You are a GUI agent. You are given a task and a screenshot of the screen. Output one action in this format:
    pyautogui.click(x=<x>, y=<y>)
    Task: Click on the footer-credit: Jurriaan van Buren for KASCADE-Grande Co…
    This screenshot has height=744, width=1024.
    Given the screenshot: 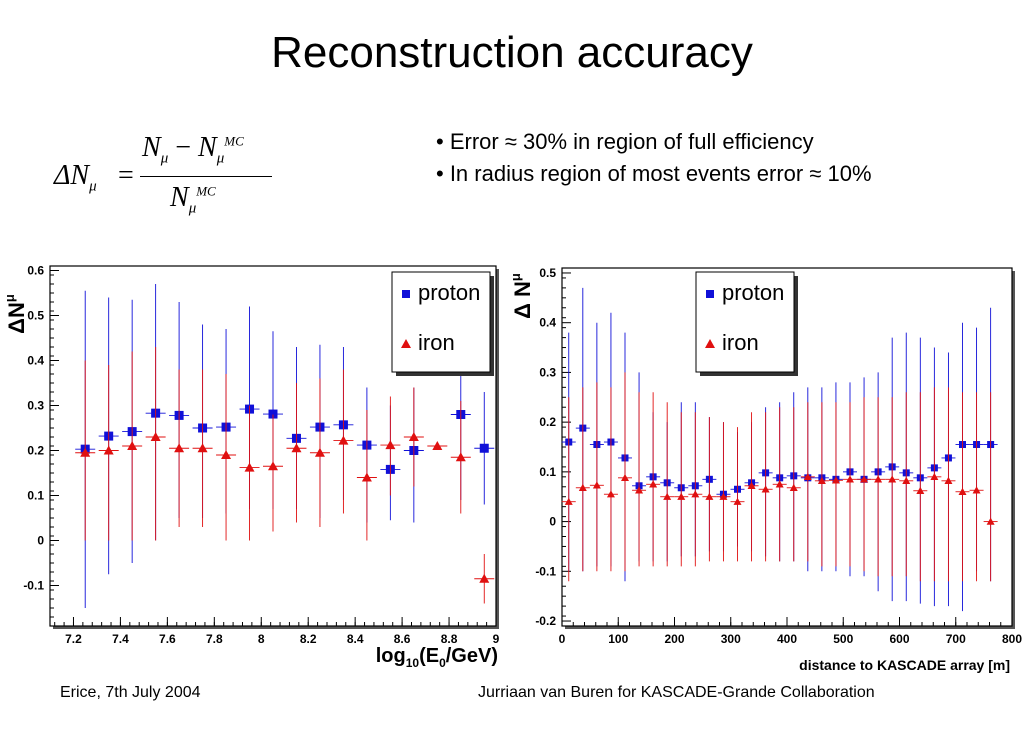 What is the action you would take?
    pyautogui.click(x=676, y=692)
    